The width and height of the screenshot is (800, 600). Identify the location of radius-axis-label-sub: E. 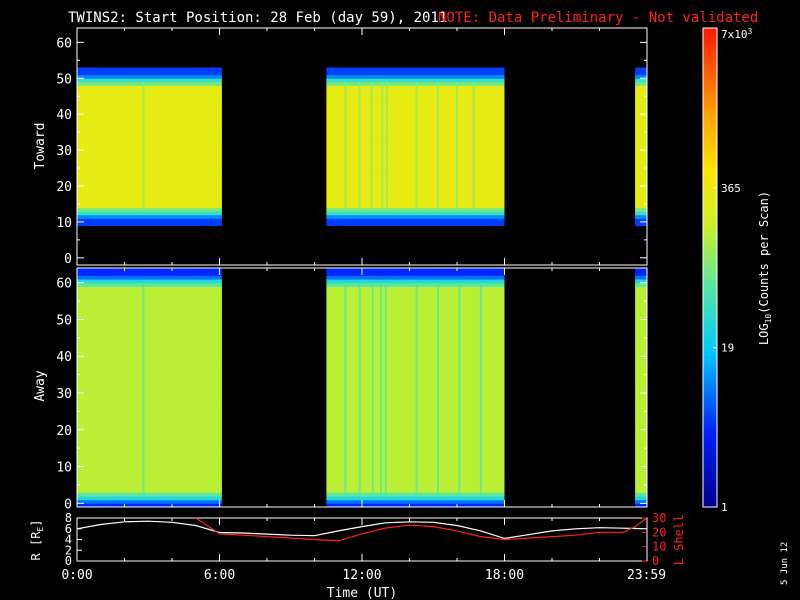
(40, 529).